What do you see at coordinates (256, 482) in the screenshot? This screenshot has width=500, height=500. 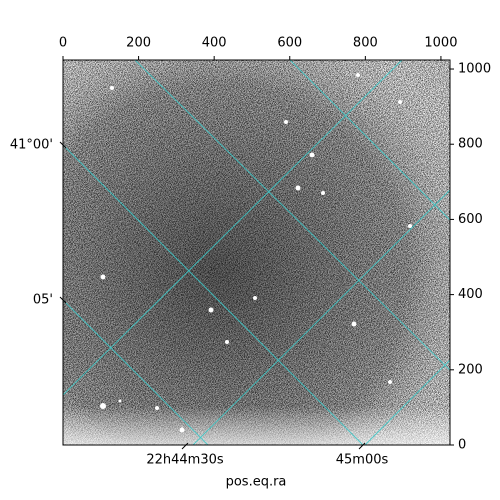 I see `x-axis-label: pos.eq.ra` at bounding box center [256, 482].